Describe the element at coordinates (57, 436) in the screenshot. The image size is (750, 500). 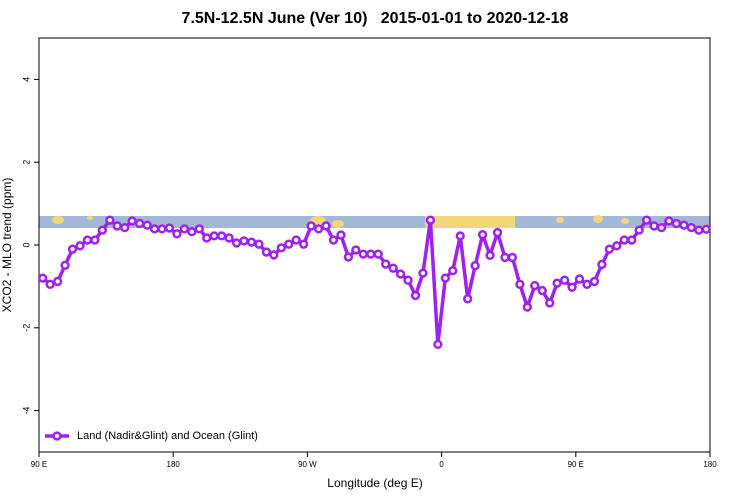
I see `legend-marker` at that location.